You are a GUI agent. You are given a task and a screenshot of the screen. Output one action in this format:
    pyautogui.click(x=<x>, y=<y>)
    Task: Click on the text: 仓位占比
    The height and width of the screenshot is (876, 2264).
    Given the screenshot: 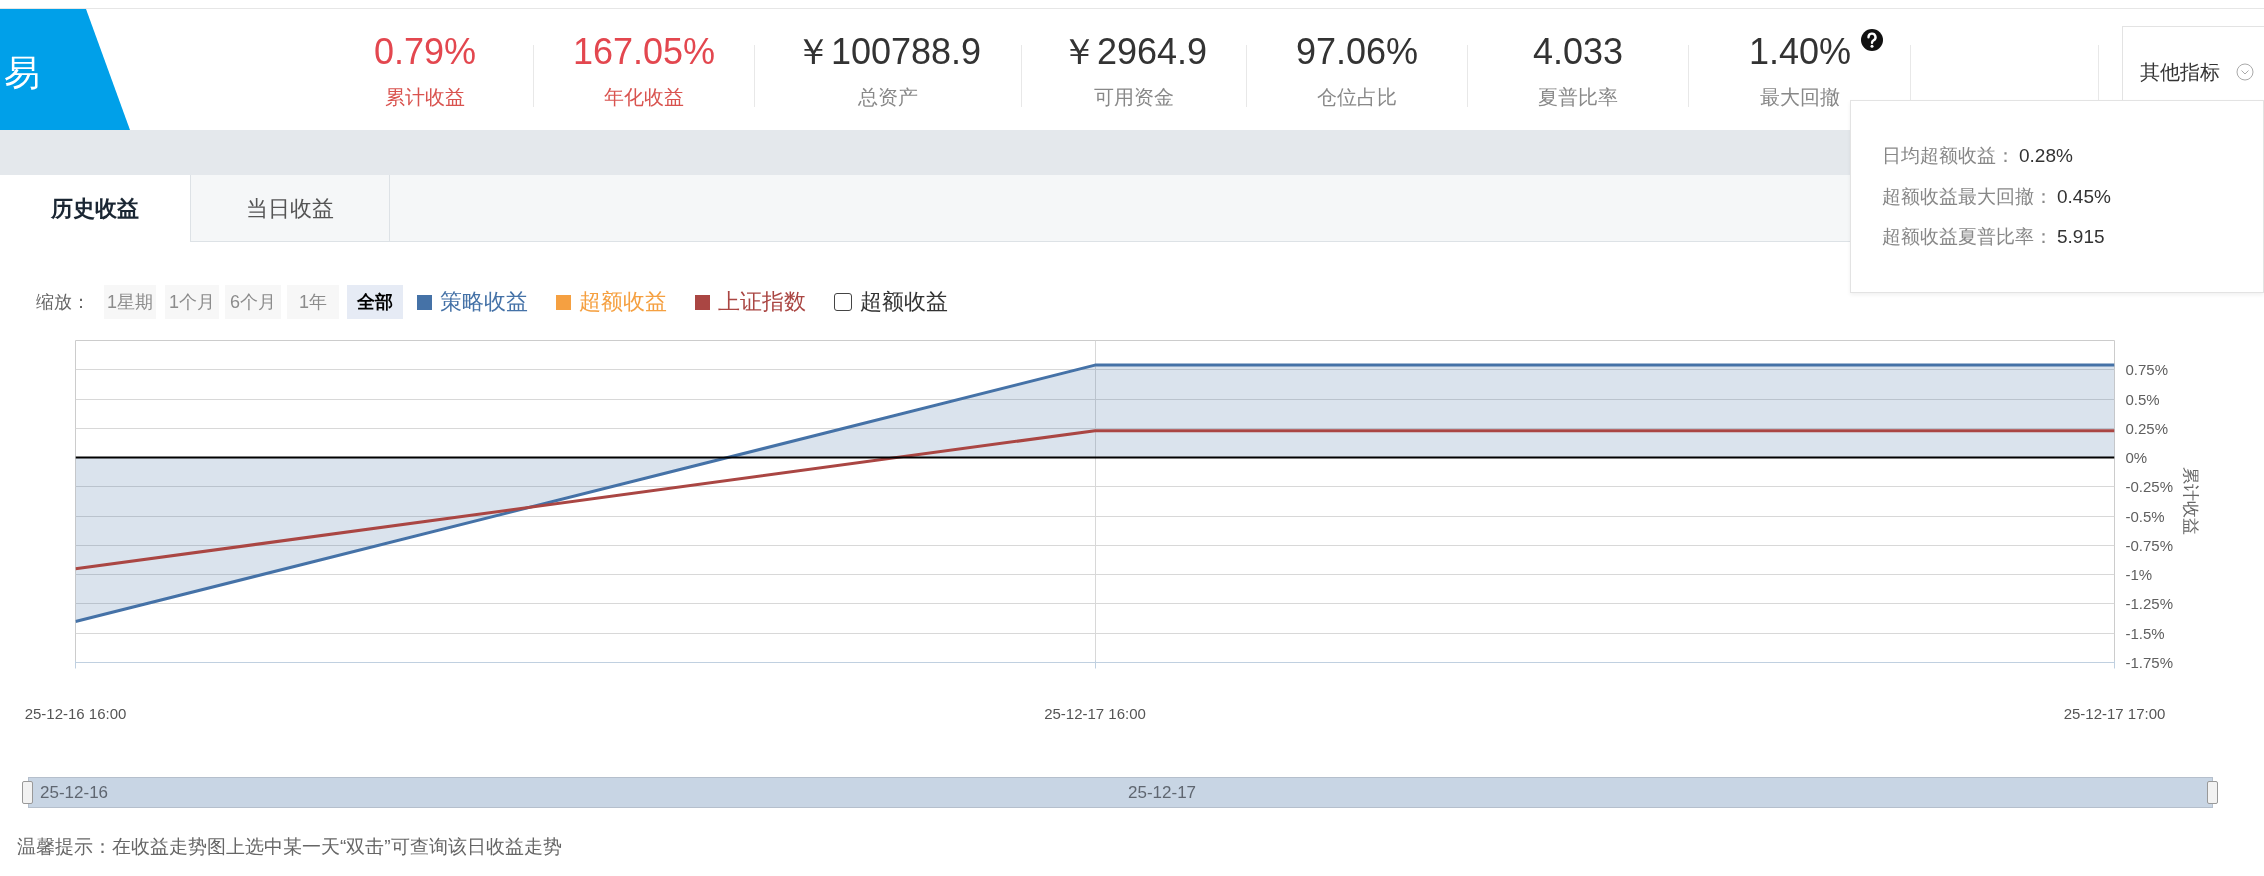 What is the action you would take?
    pyautogui.click(x=1357, y=97)
    